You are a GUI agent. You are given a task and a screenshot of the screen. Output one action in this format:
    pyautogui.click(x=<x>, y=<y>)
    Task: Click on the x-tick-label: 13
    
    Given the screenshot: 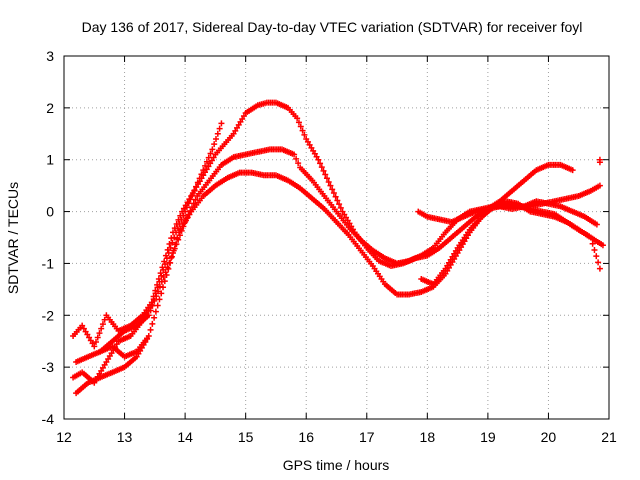 What is the action you would take?
    pyautogui.click(x=125, y=437)
    